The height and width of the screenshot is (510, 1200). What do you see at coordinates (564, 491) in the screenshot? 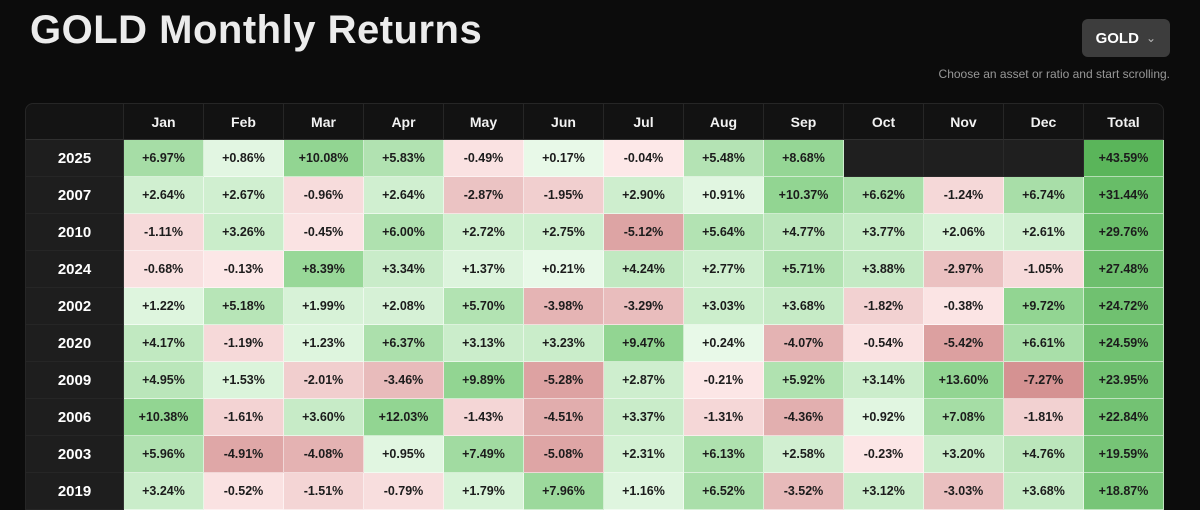
I see `return-cell: +7.96%` at bounding box center [564, 491].